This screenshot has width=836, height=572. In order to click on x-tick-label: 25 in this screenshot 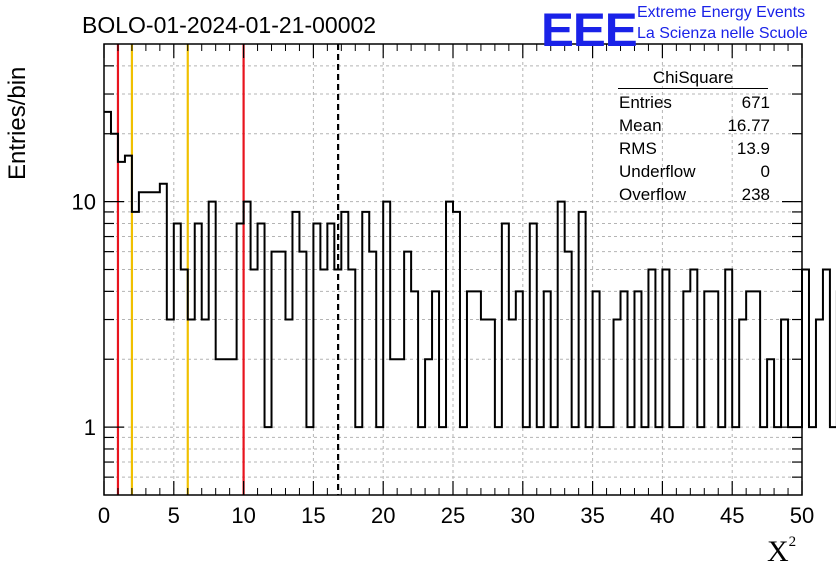, I will do `click(453, 515)`.